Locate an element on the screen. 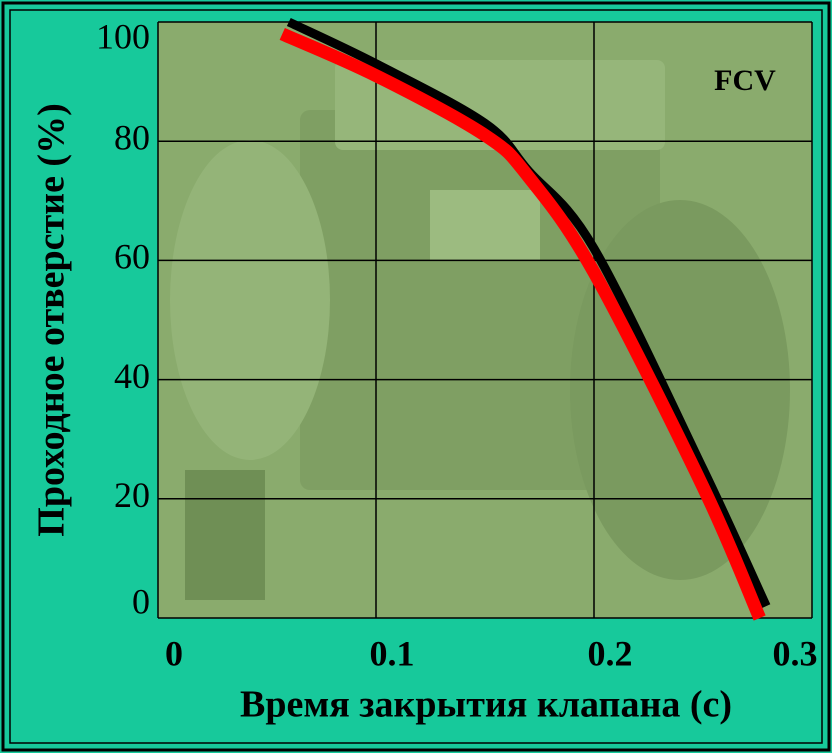  y-tick-label: 100 is located at coordinates (123, 36).